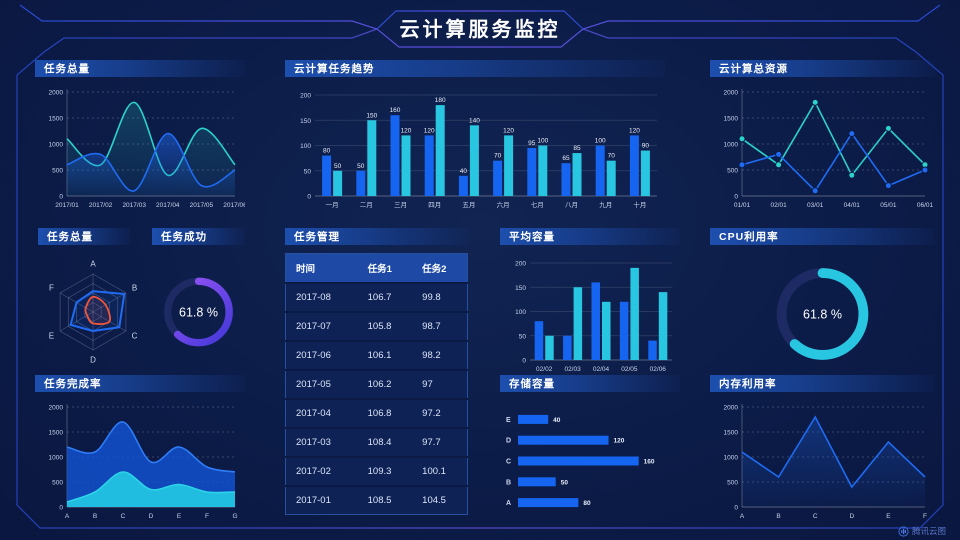 Image resolution: width=960 pixels, height=540 pixels. What do you see at coordinates (143, 462) in the screenshot?
I see `task-completion-area-chart: 0 500 1000 1500 2000 A B C D E F G` at bounding box center [143, 462].